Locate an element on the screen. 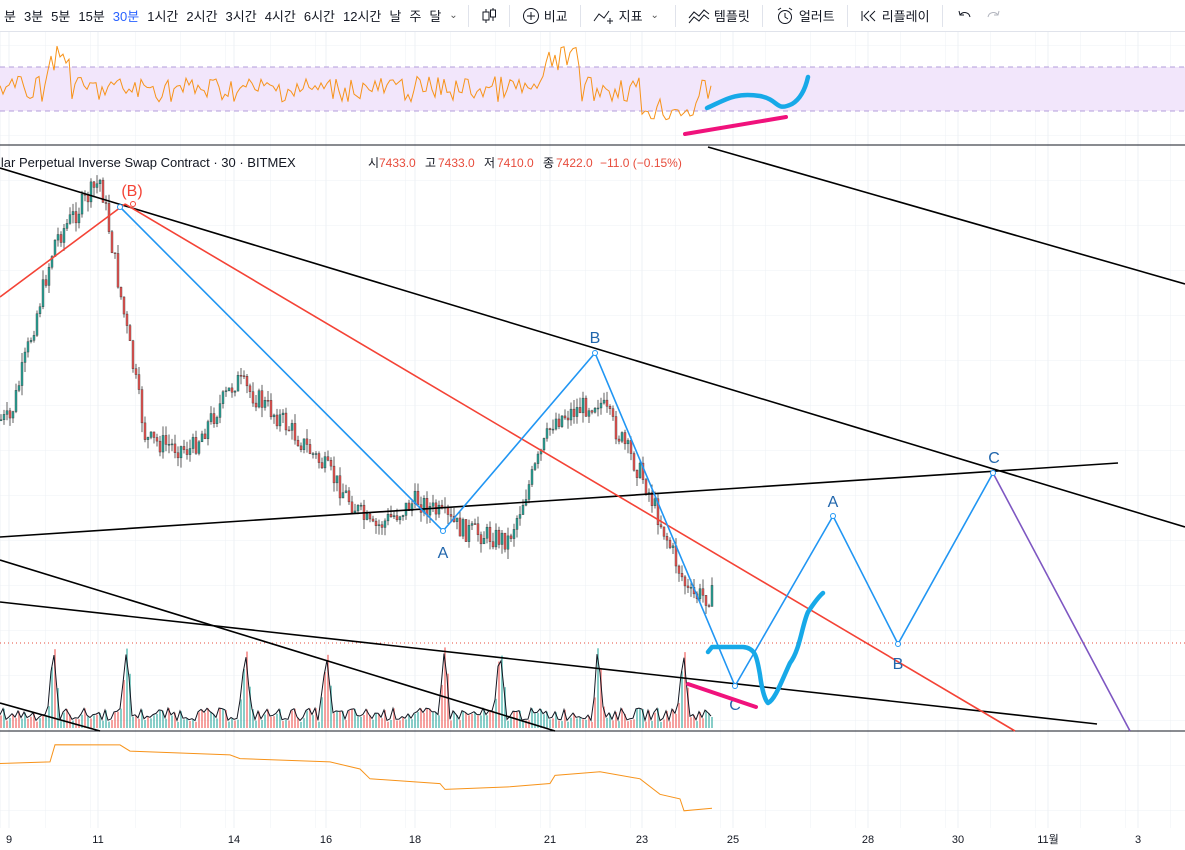  timeframe-week: 주 is located at coordinates (415, 16).